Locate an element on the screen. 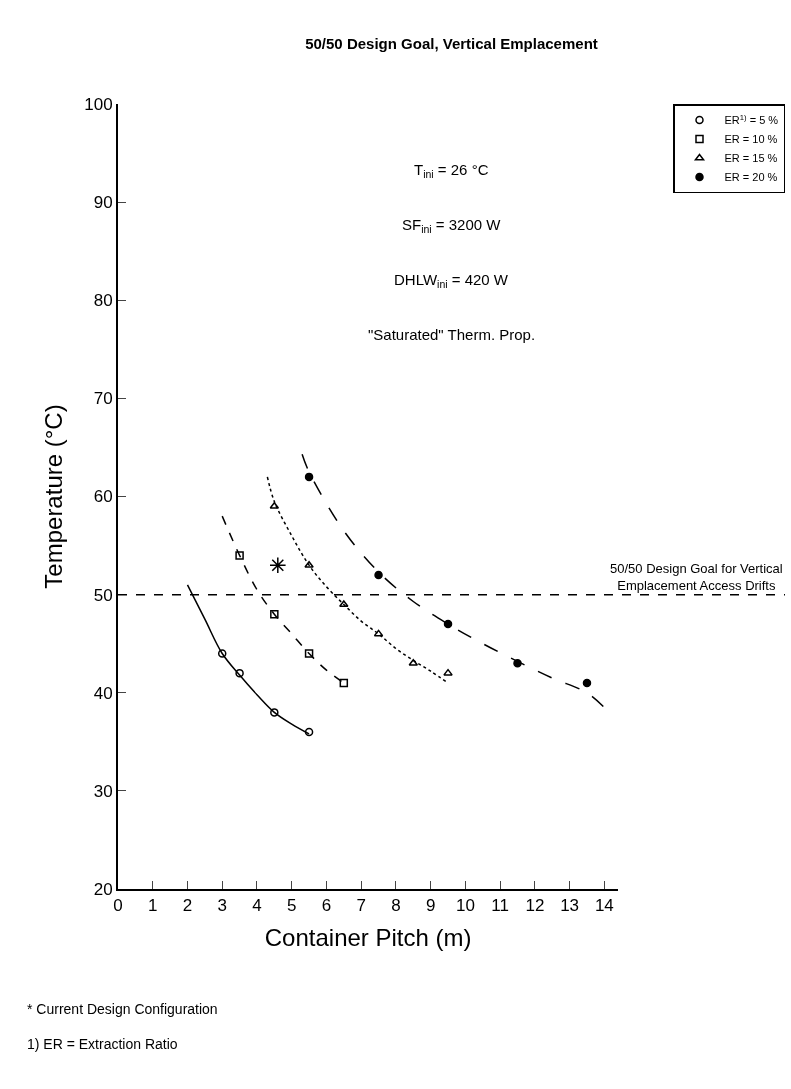 The height and width of the screenshot is (1089, 791). x-tick-label: 11 is located at coordinates (500, 906).